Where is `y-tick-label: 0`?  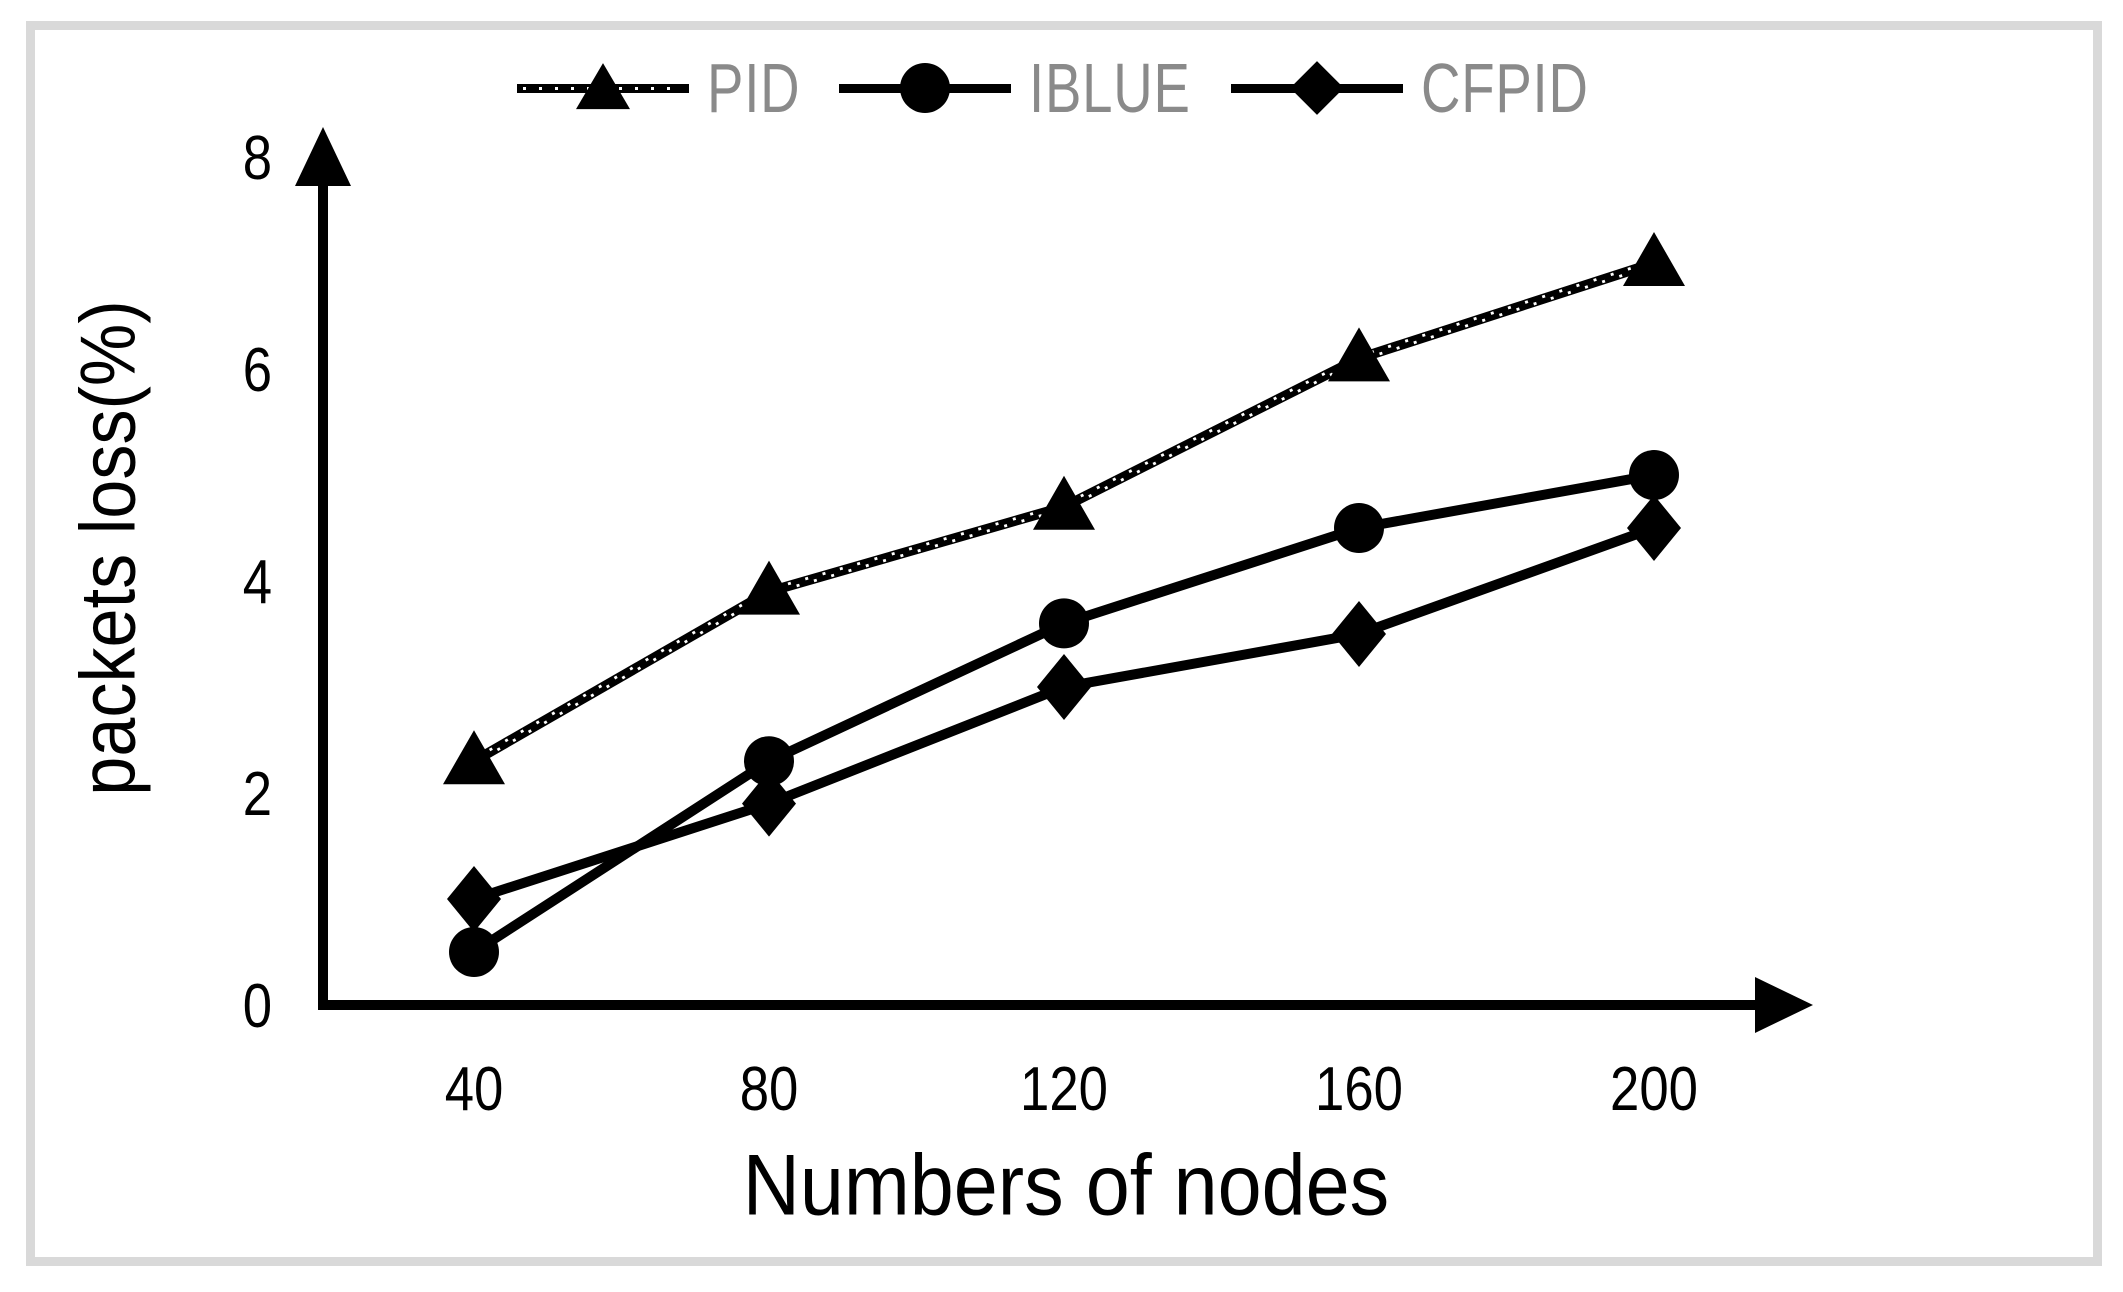 y-tick-label: 0 is located at coordinates (257, 1006).